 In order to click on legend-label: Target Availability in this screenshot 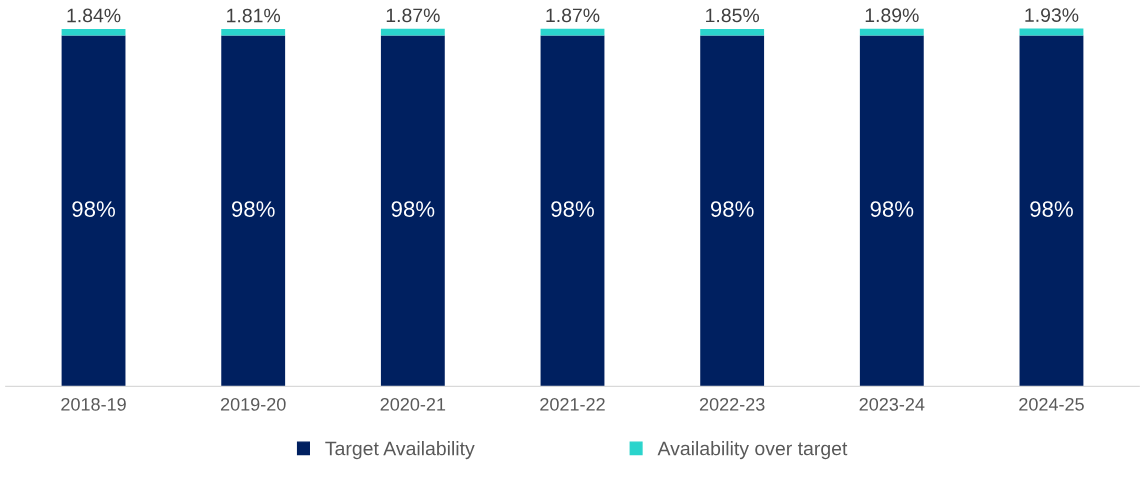, I will do `click(400, 450)`.